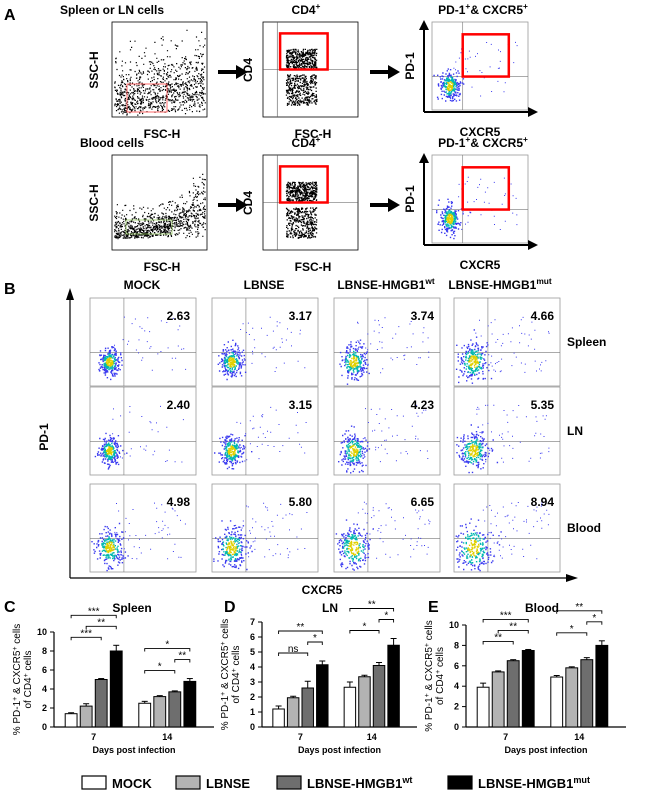 The width and height of the screenshot is (650, 795). Describe the element at coordinates (386, 284) in the screenshot. I see `column-header: LBNSE-HMGB1wt` at that location.